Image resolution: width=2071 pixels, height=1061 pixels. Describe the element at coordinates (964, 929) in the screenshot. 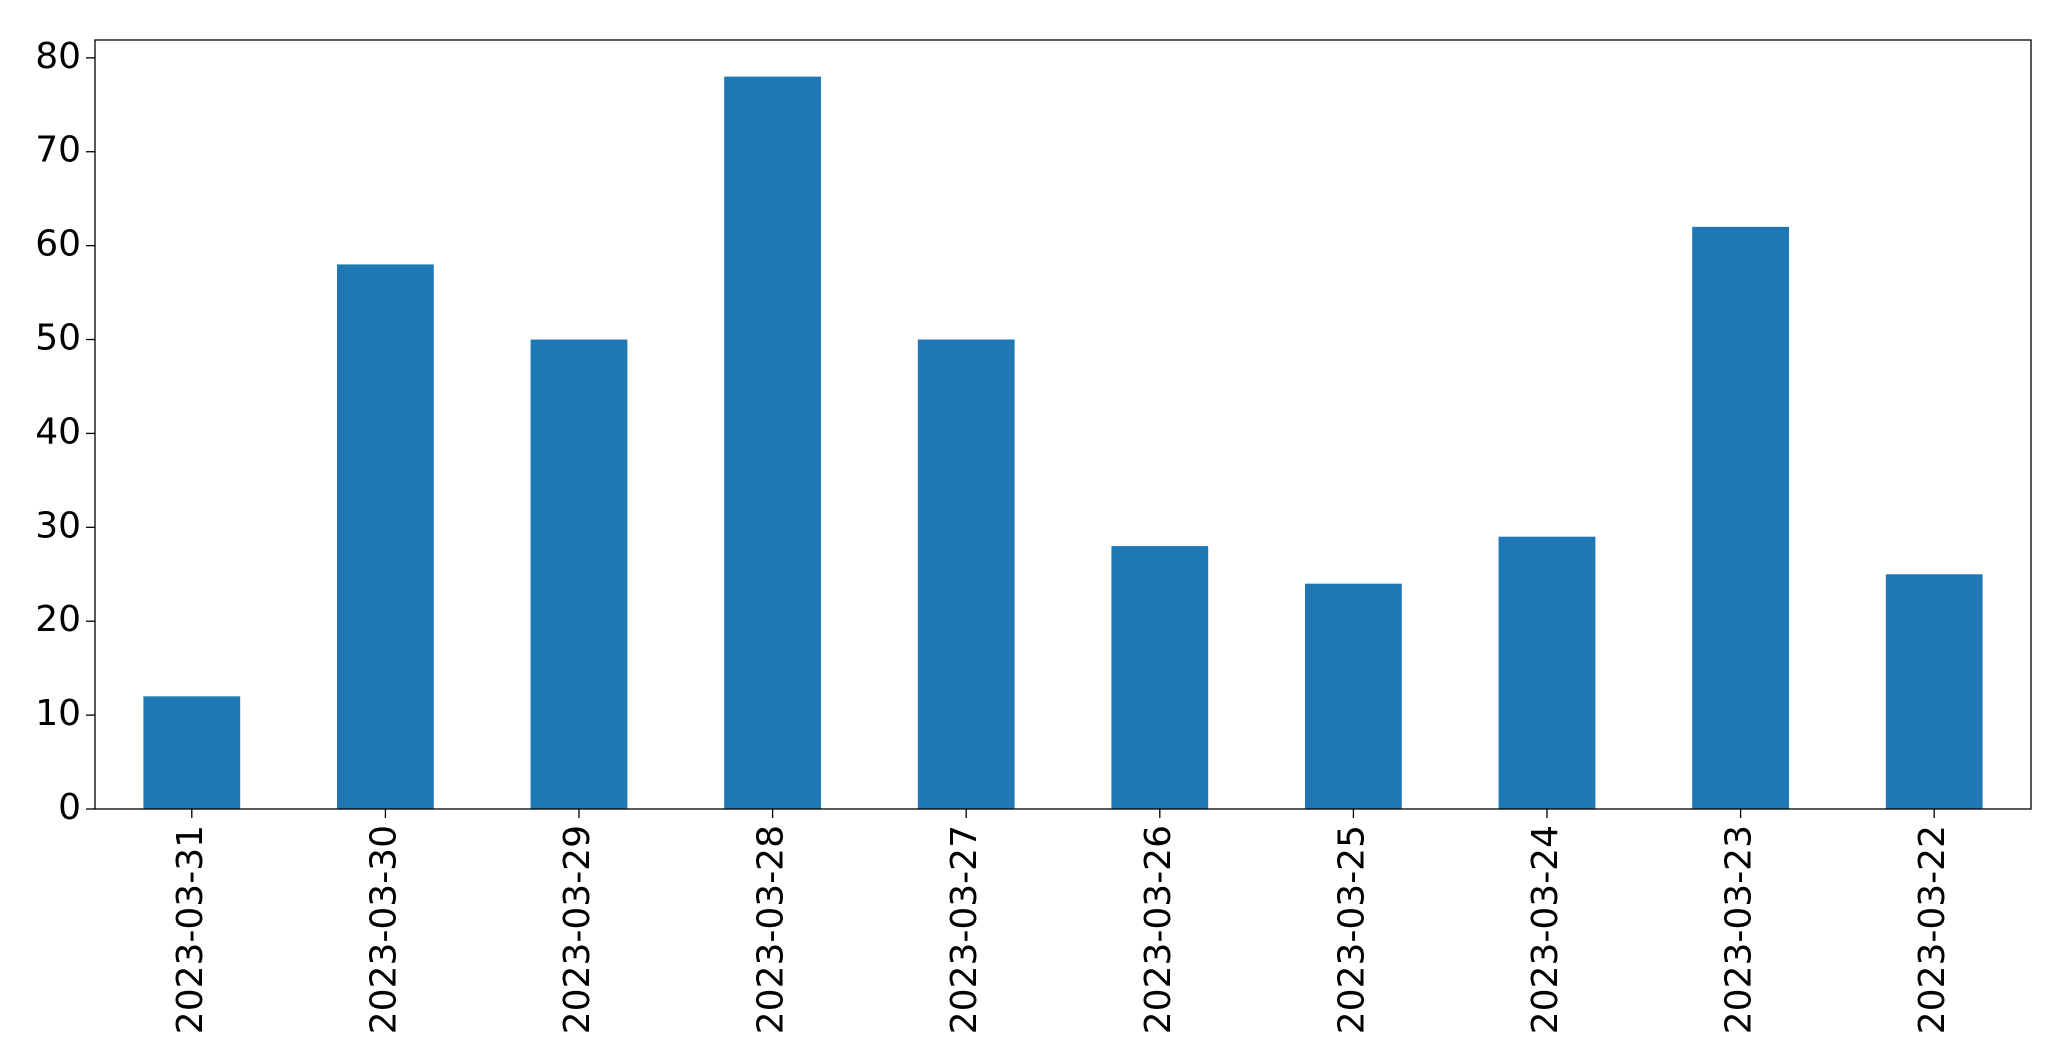

I see `x-tick-label: 2023-03-27` at that location.